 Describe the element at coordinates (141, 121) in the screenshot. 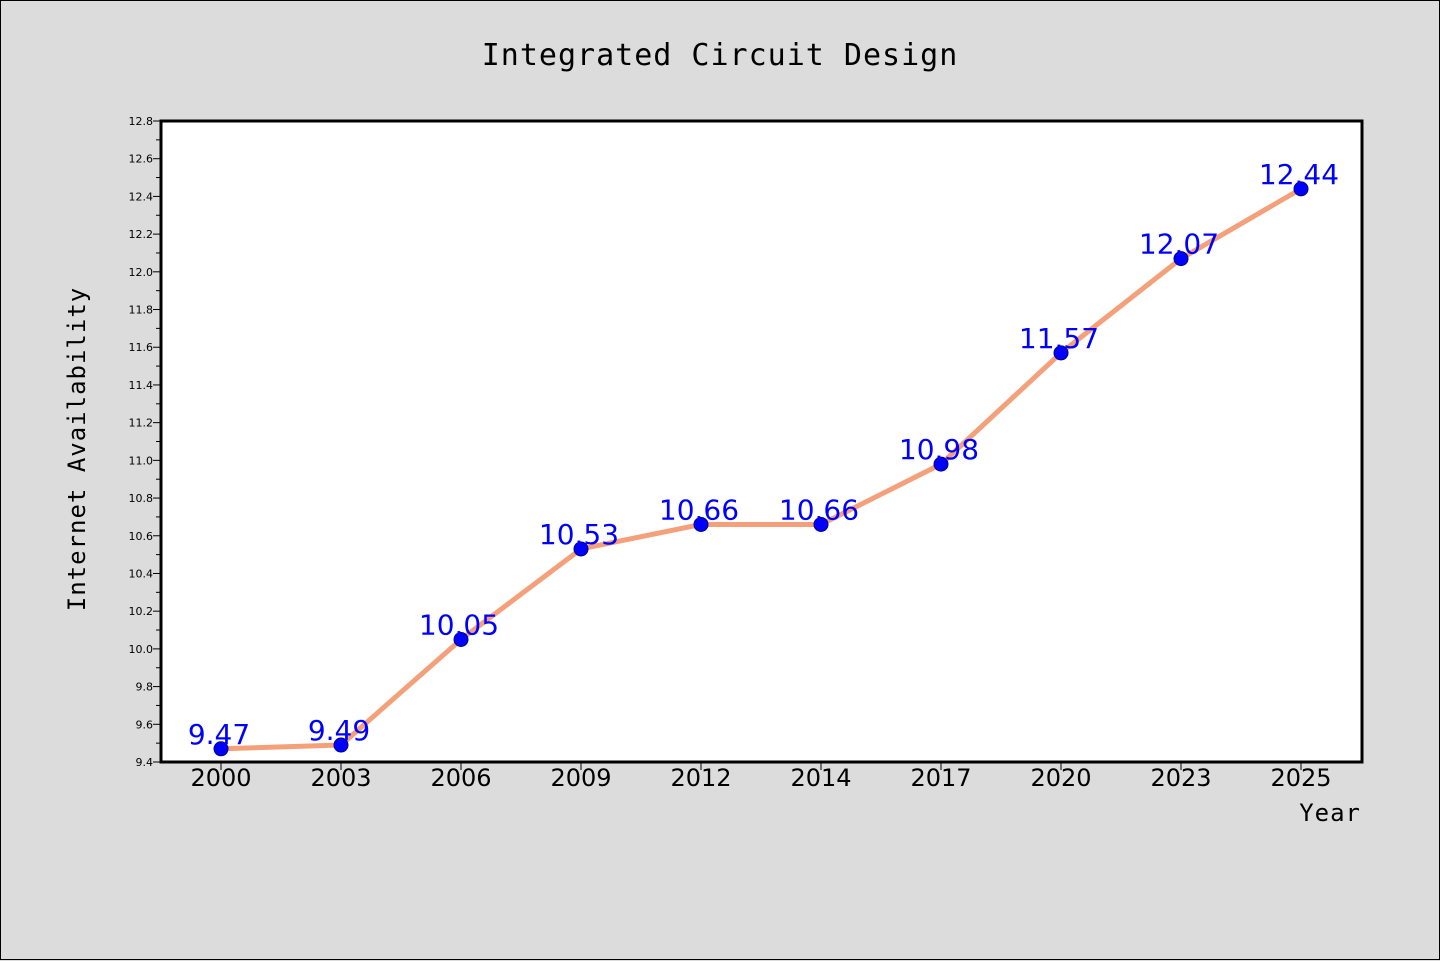

I see `y-tick-label: 12.8` at that location.